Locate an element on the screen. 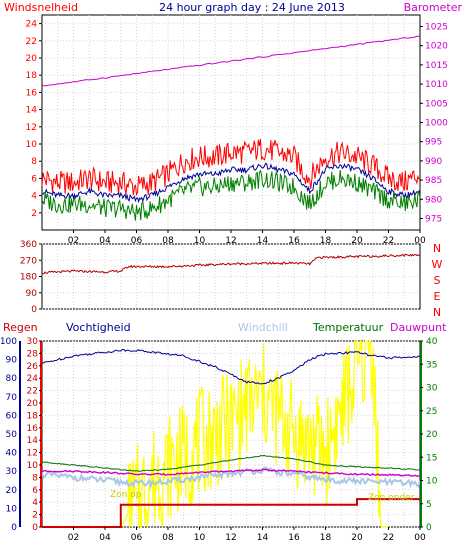 This screenshot has height=555, width=466. baro-tick-label: 1015 is located at coordinates (436, 66).